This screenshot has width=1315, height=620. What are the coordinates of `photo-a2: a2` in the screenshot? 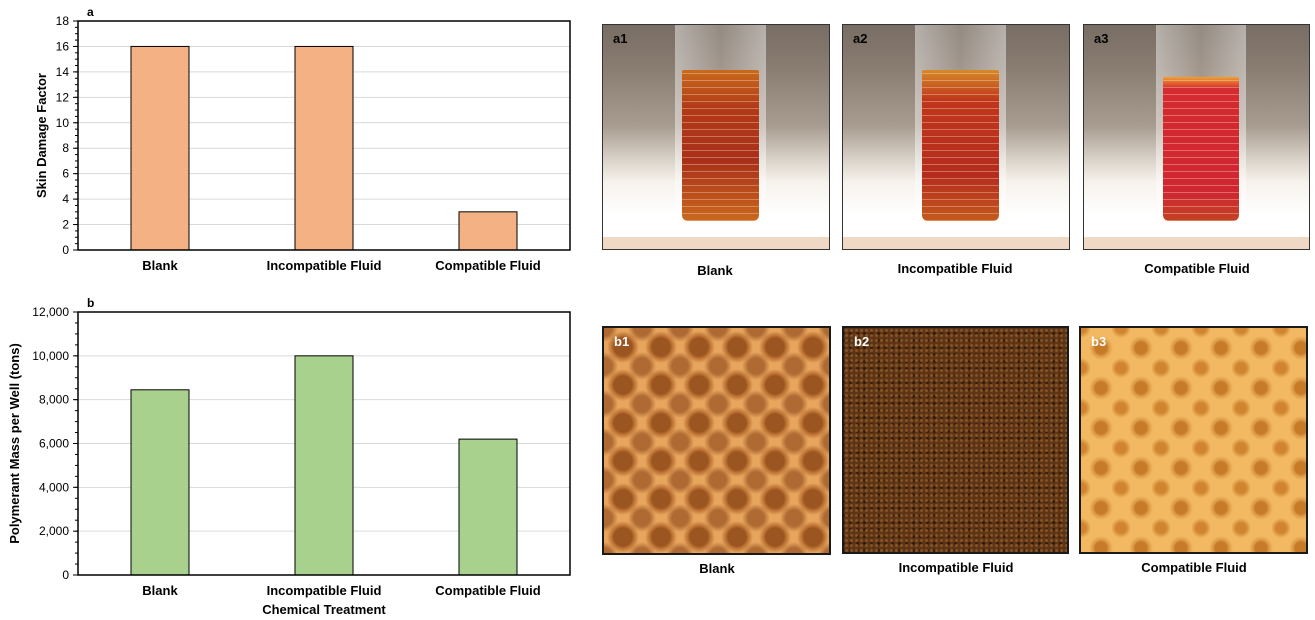 It's located at (956, 137).